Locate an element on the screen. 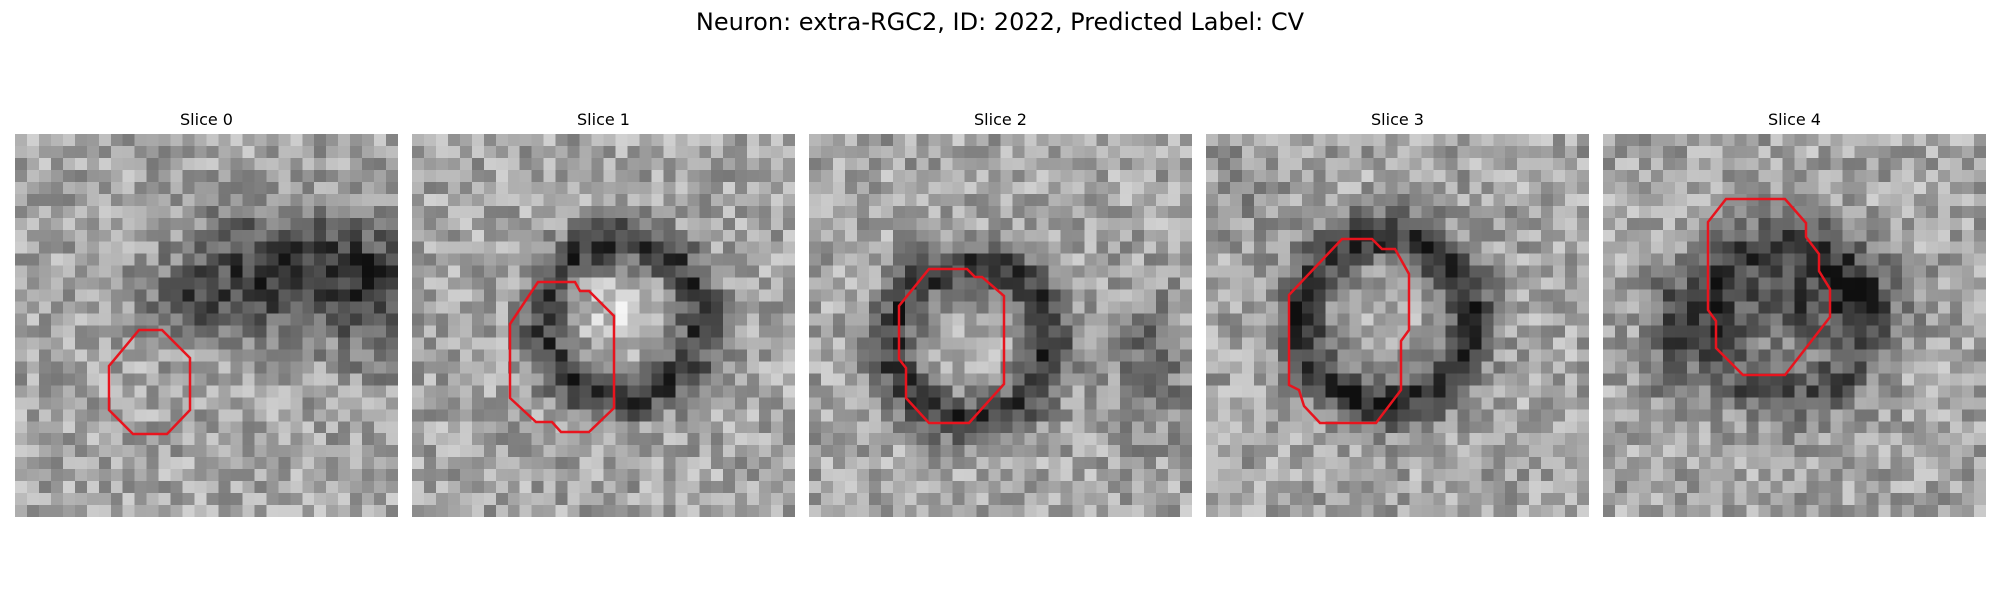 The height and width of the screenshot is (600, 2000). slice-panel-1: Slice 1 is located at coordinates (603, 313).